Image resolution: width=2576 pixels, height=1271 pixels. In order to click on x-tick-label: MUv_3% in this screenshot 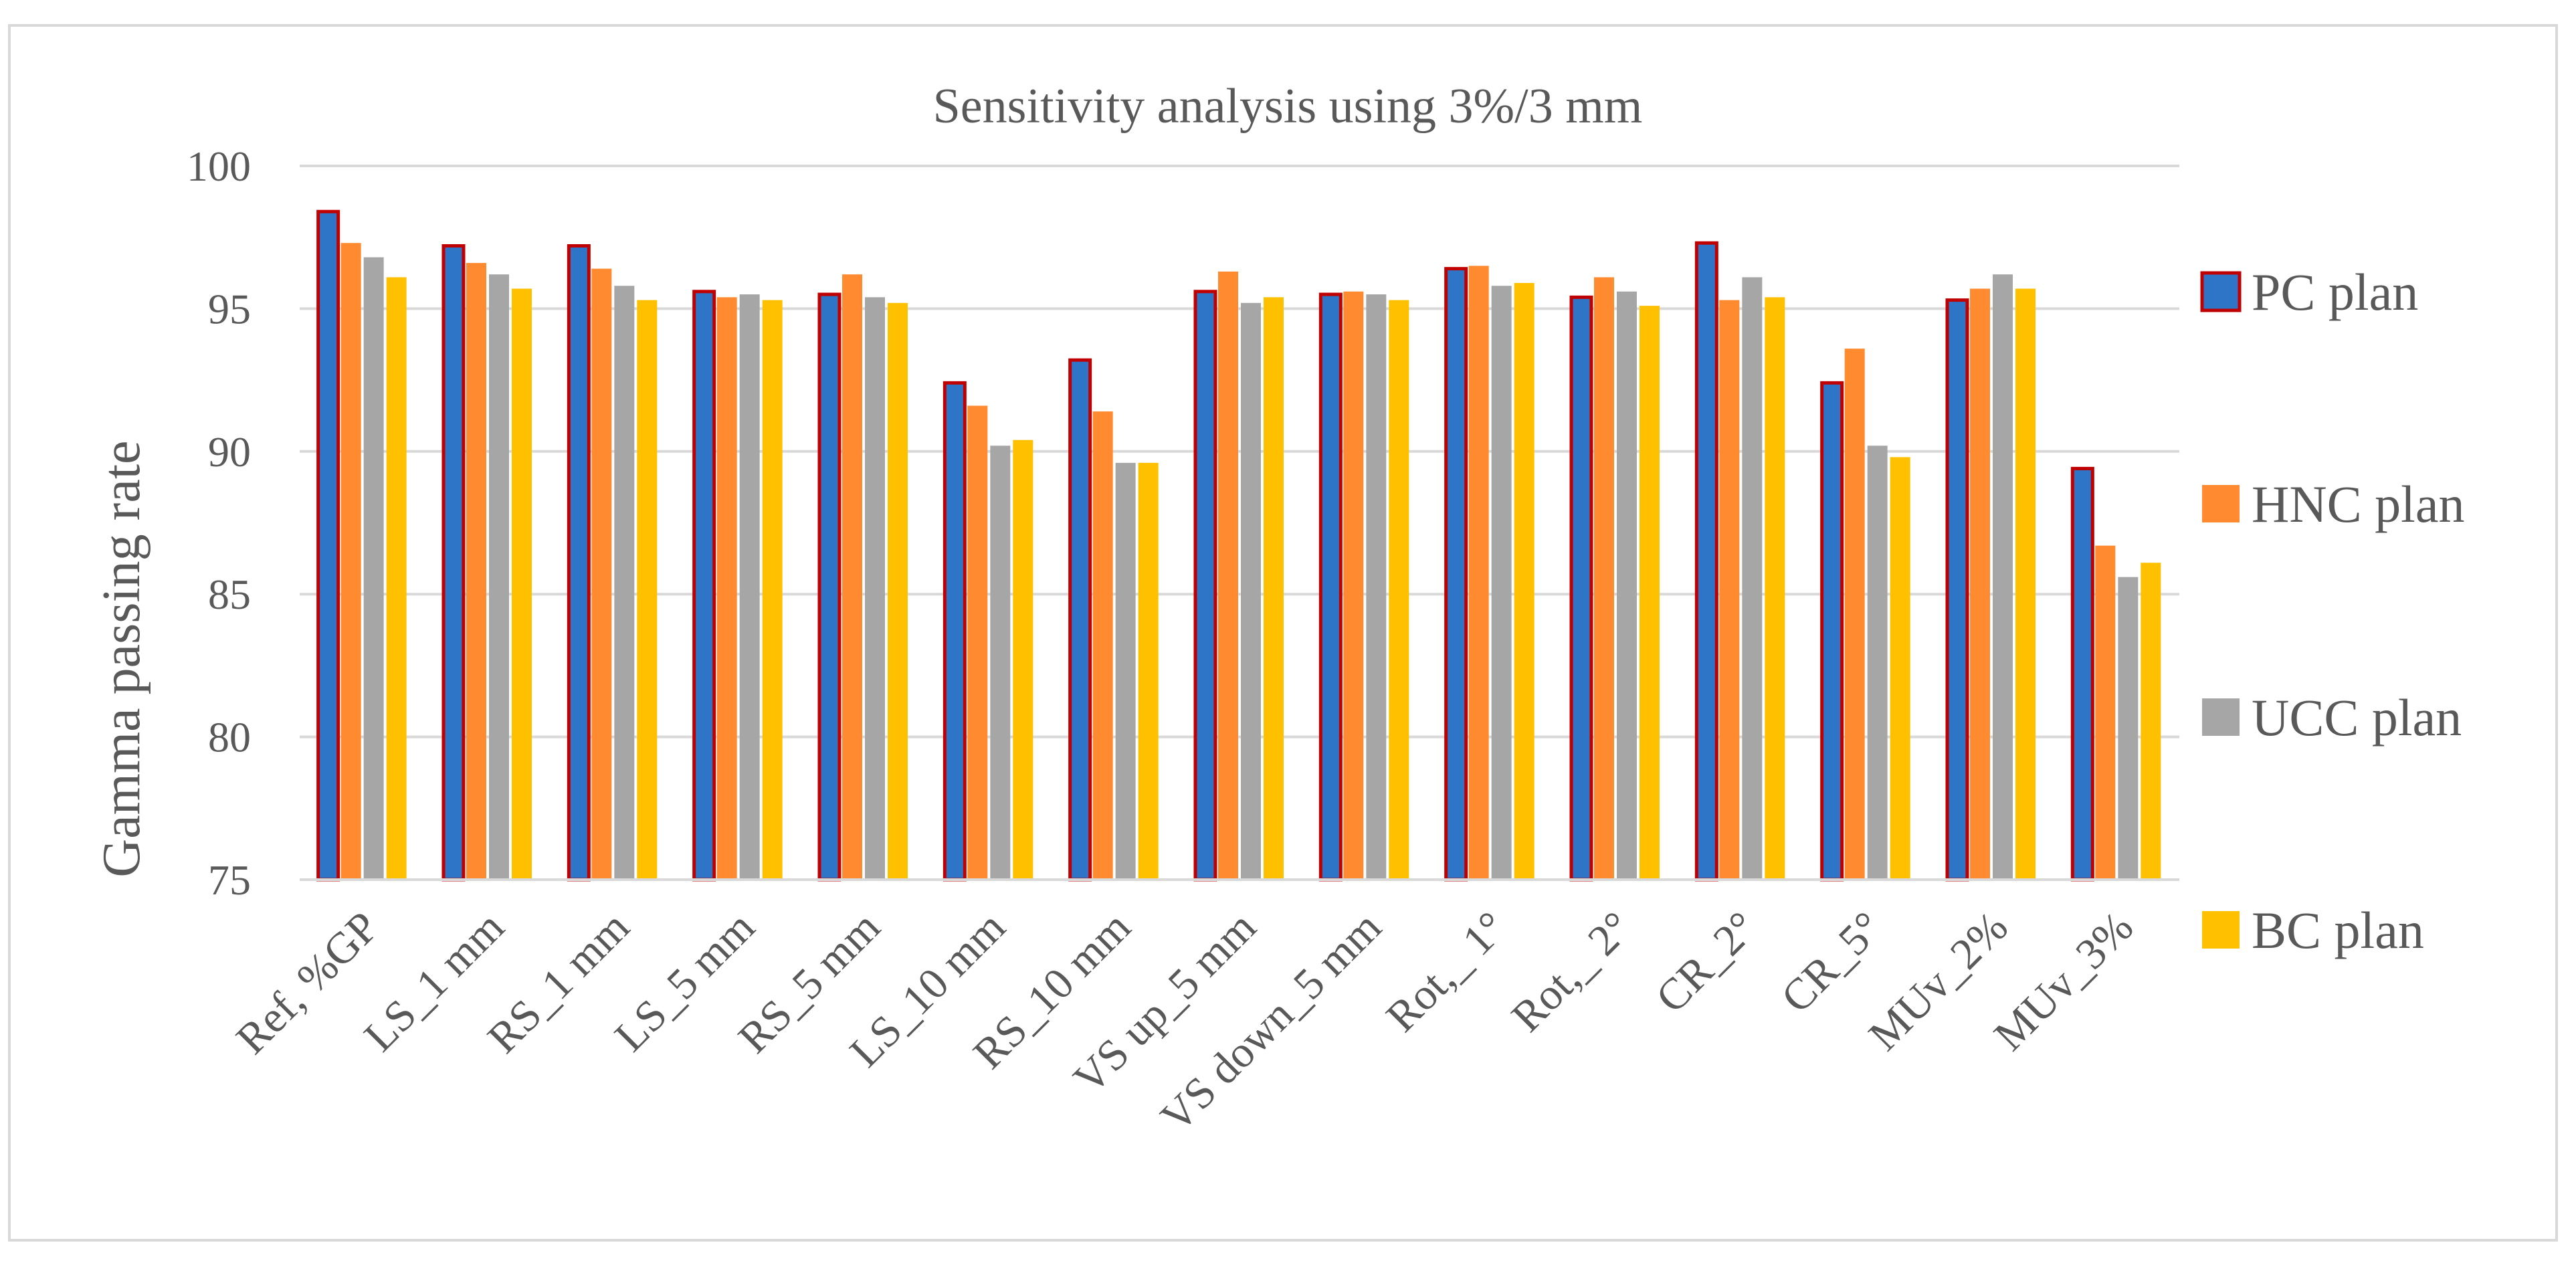, I will do `click(2064, 981)`.